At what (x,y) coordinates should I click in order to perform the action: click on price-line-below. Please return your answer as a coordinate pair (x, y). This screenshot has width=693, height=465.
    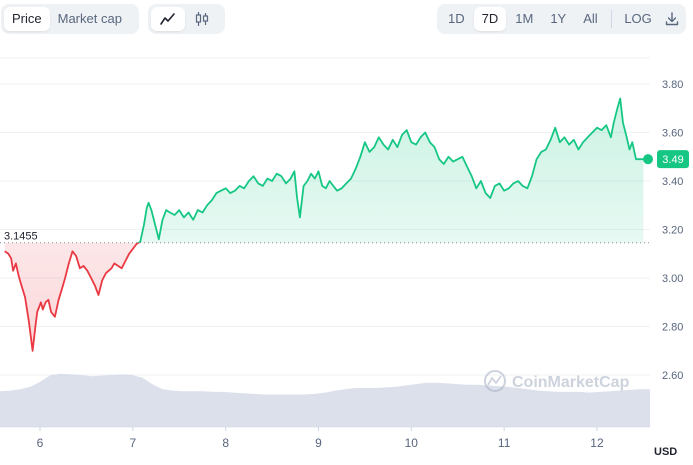
    Looking at the image, I should click on (72, 297).